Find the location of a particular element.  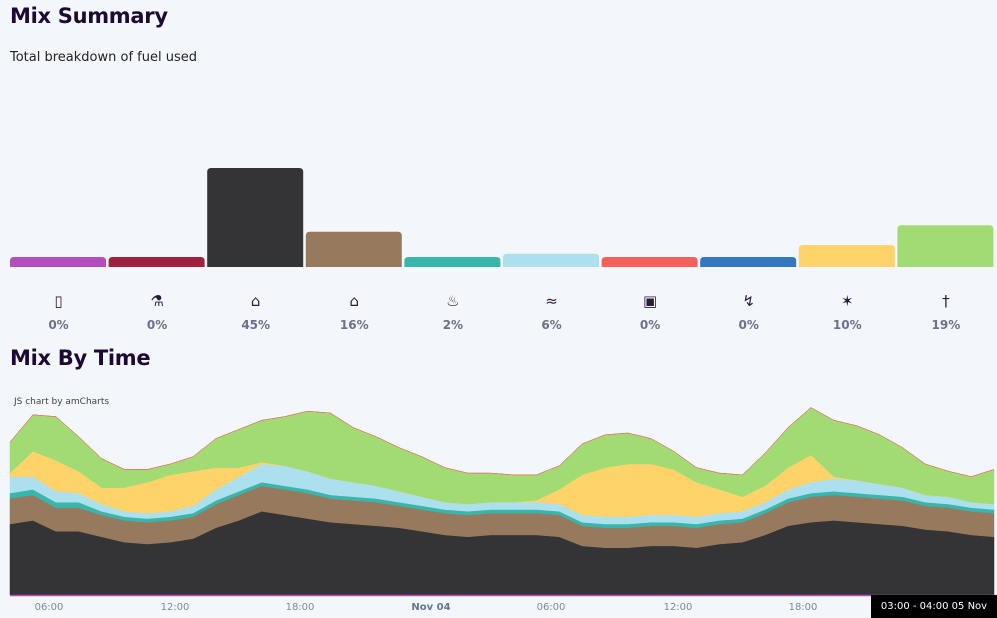

fuel-item-brown-coal: ⌂ 16% is located at coordinates (354, 311).